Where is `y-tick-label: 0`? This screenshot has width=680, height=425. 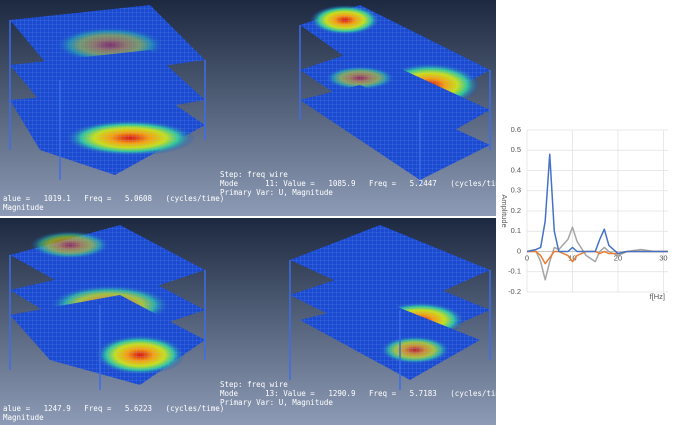
y-tick-label: 0 is located at coordinates (519, 250).